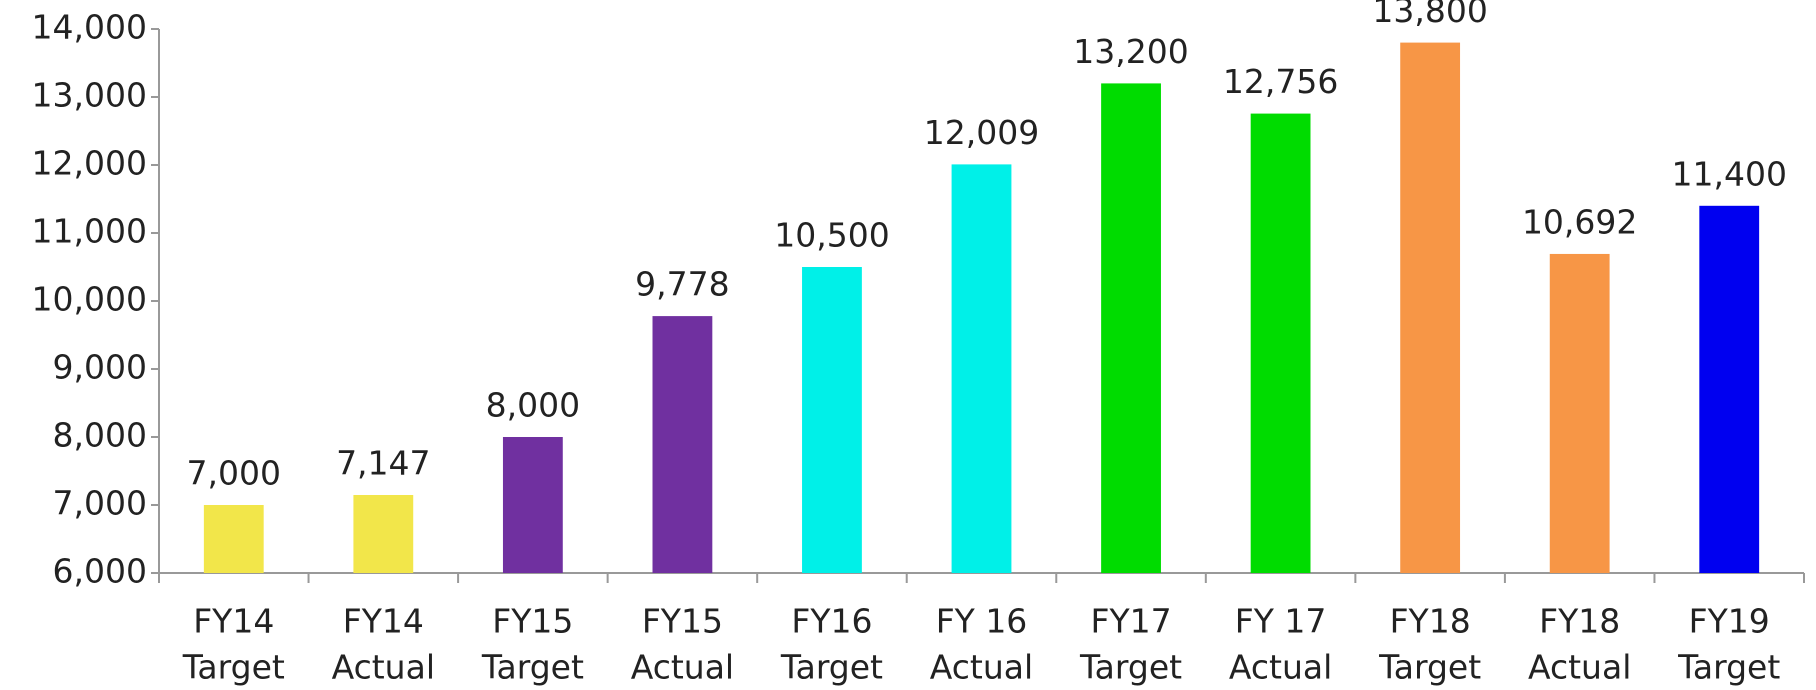 The height and width of the screenshot is (690, 1816). Describe the element at coordinates (1281, 621) in the screenshot. I see `x-tick-label: FY 17` at that location.